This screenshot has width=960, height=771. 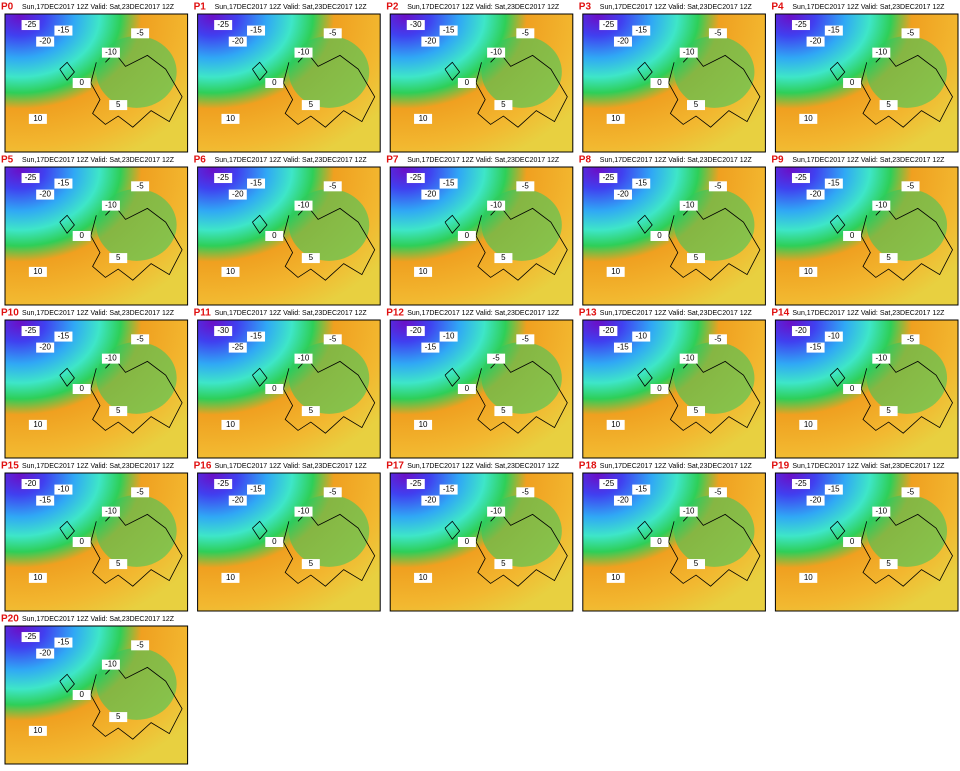 What do you see at coordinates (200, 7) in the screenshot?
I see `panel-label: P1` at bounding box center [200, 7].